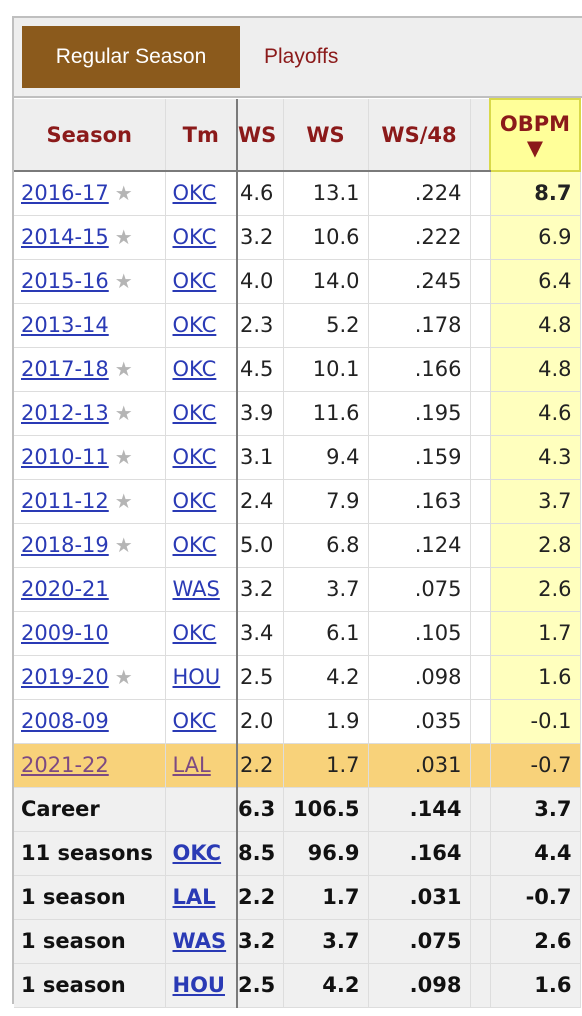 This screenshot has height=1016, width=582. What do you see at coordinates (535, 135) in the screenshot?
I see `column-header-obpm: OBPM ▼` at bounding box center [535, 135].